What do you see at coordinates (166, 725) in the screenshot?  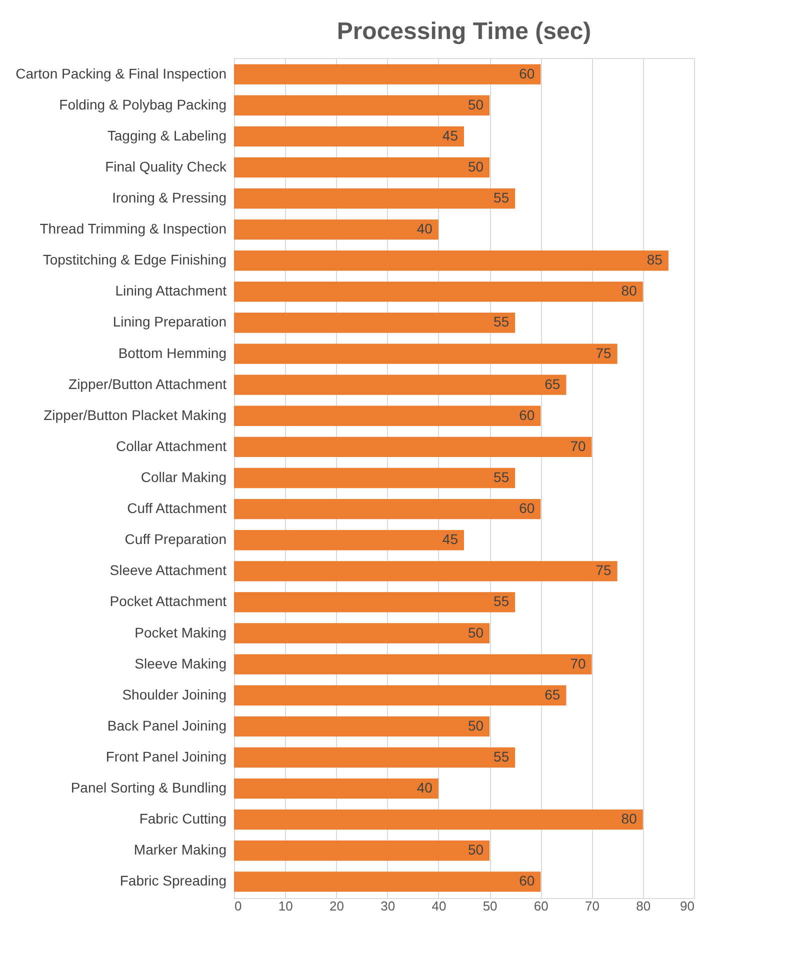 I see `y-tick-label: Back Panel Joining` at bounding box center [166, 725].